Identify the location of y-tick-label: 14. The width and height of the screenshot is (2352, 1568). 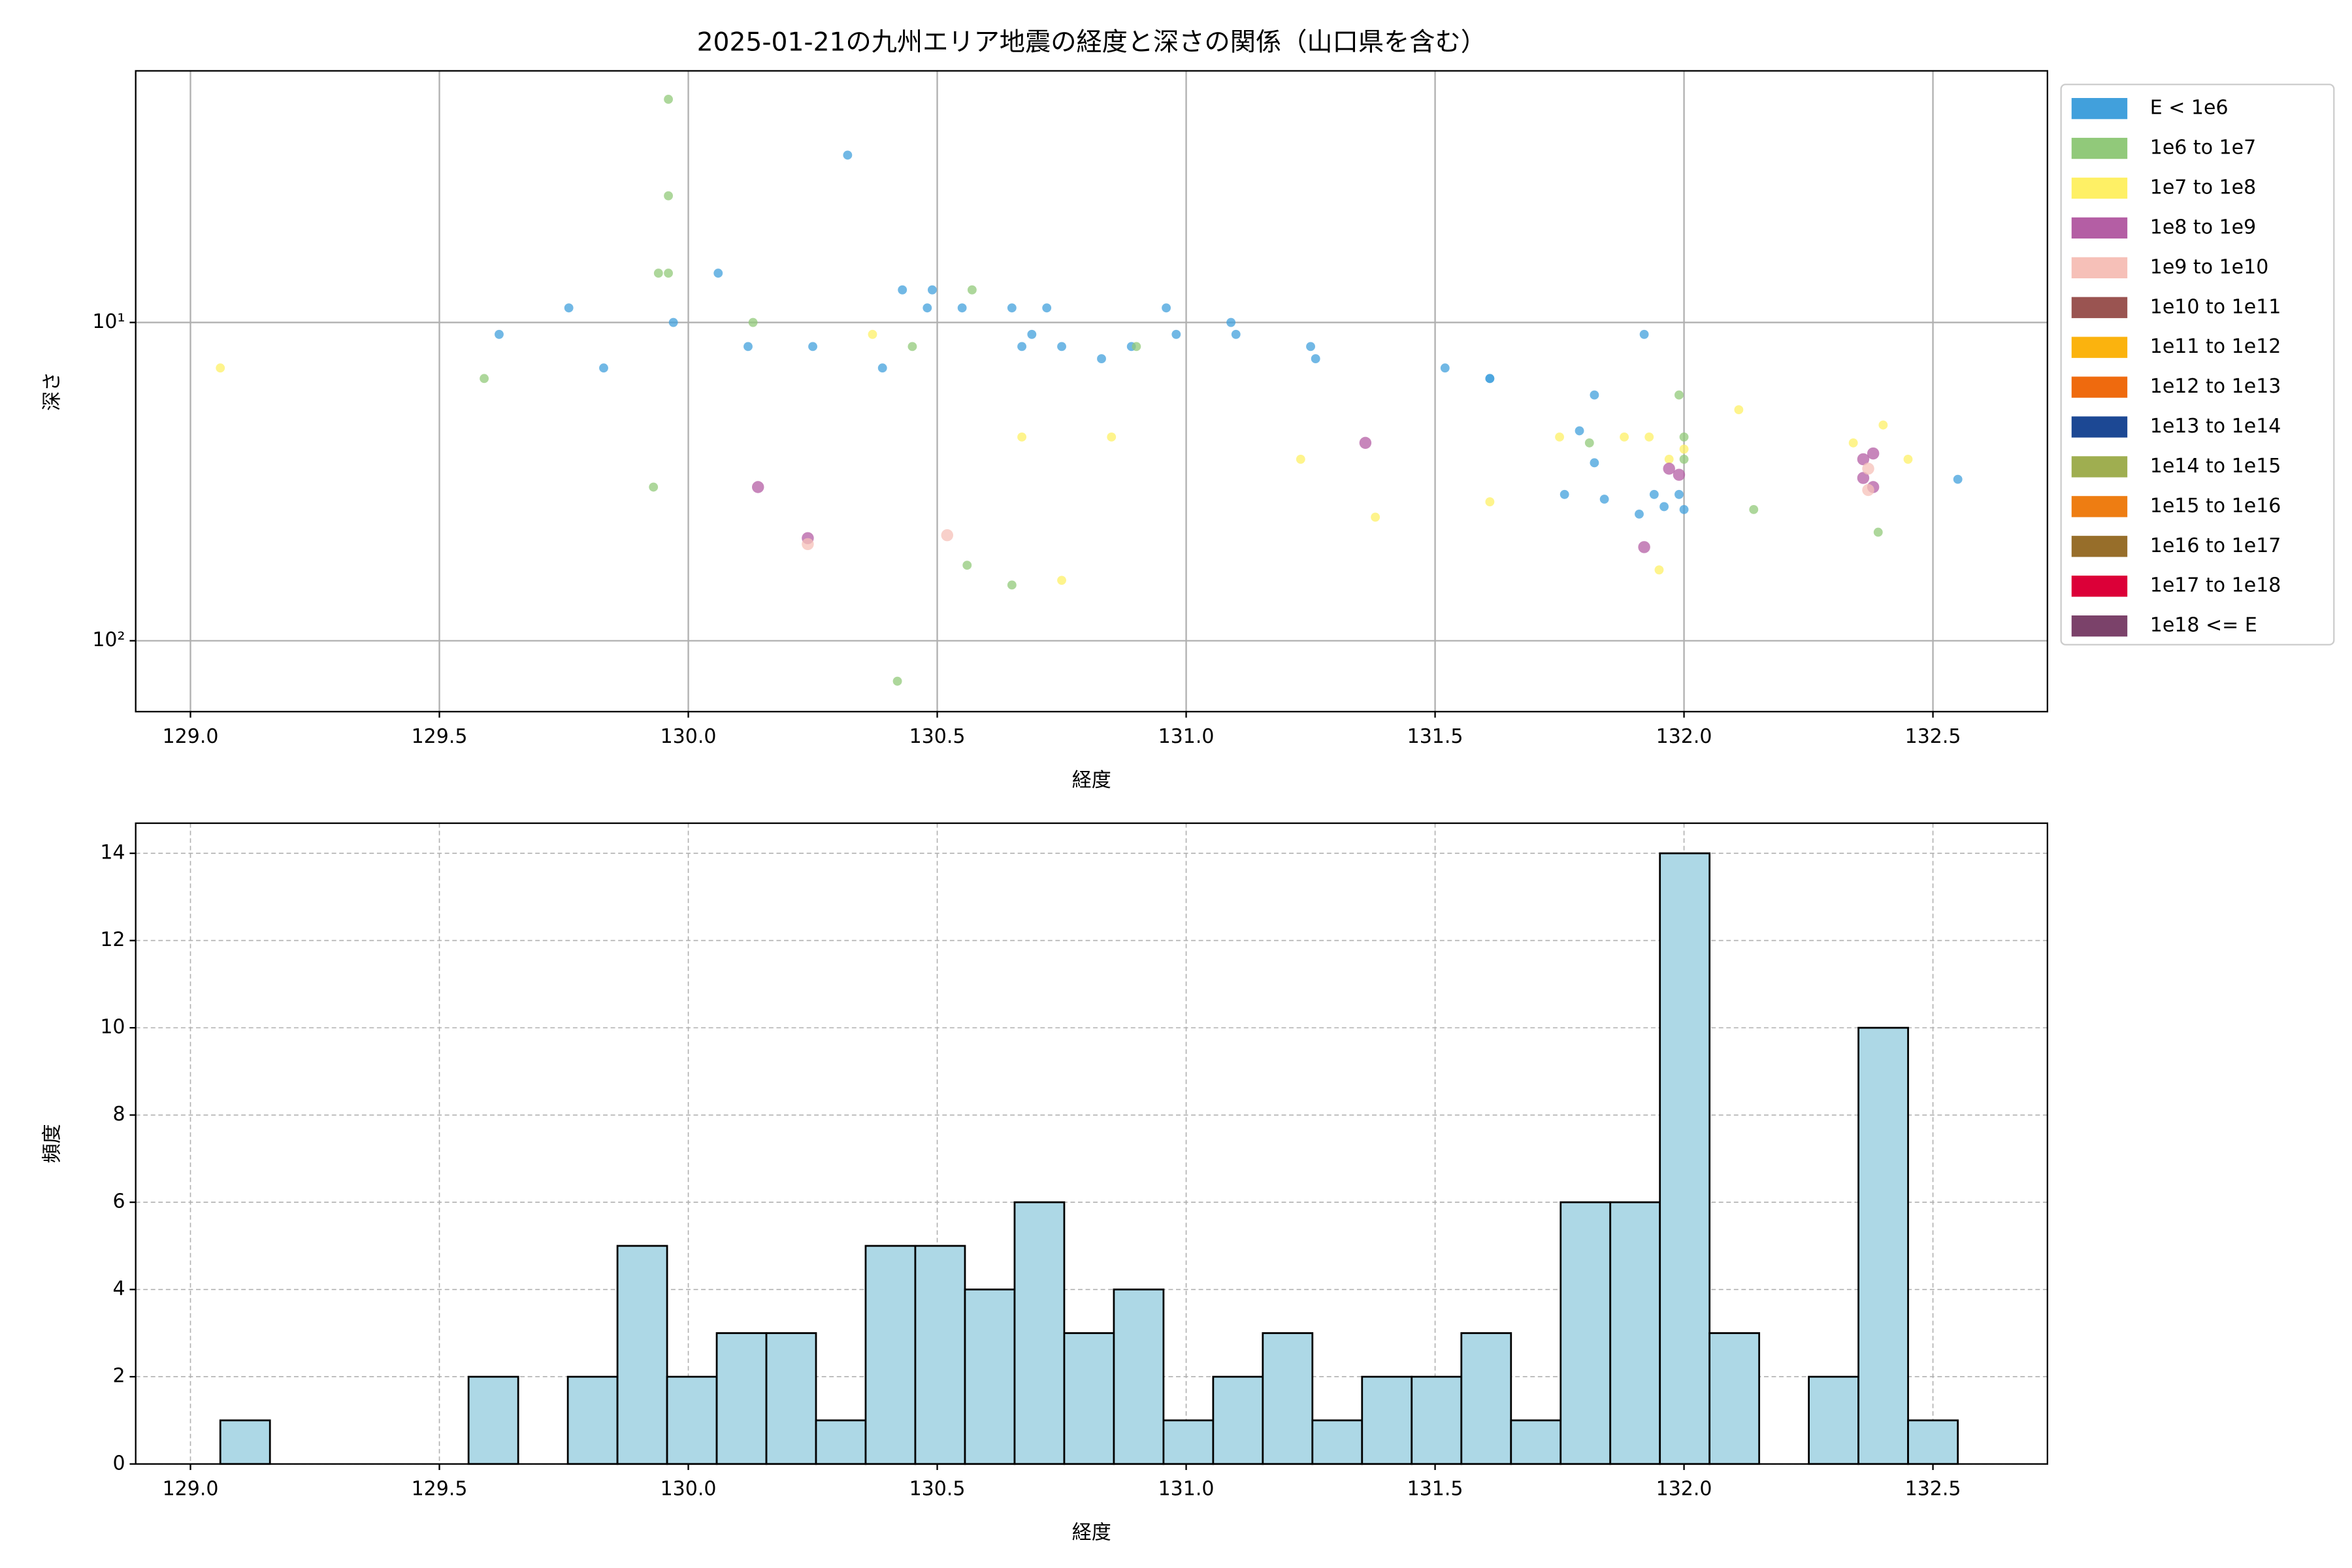
(112, 852).